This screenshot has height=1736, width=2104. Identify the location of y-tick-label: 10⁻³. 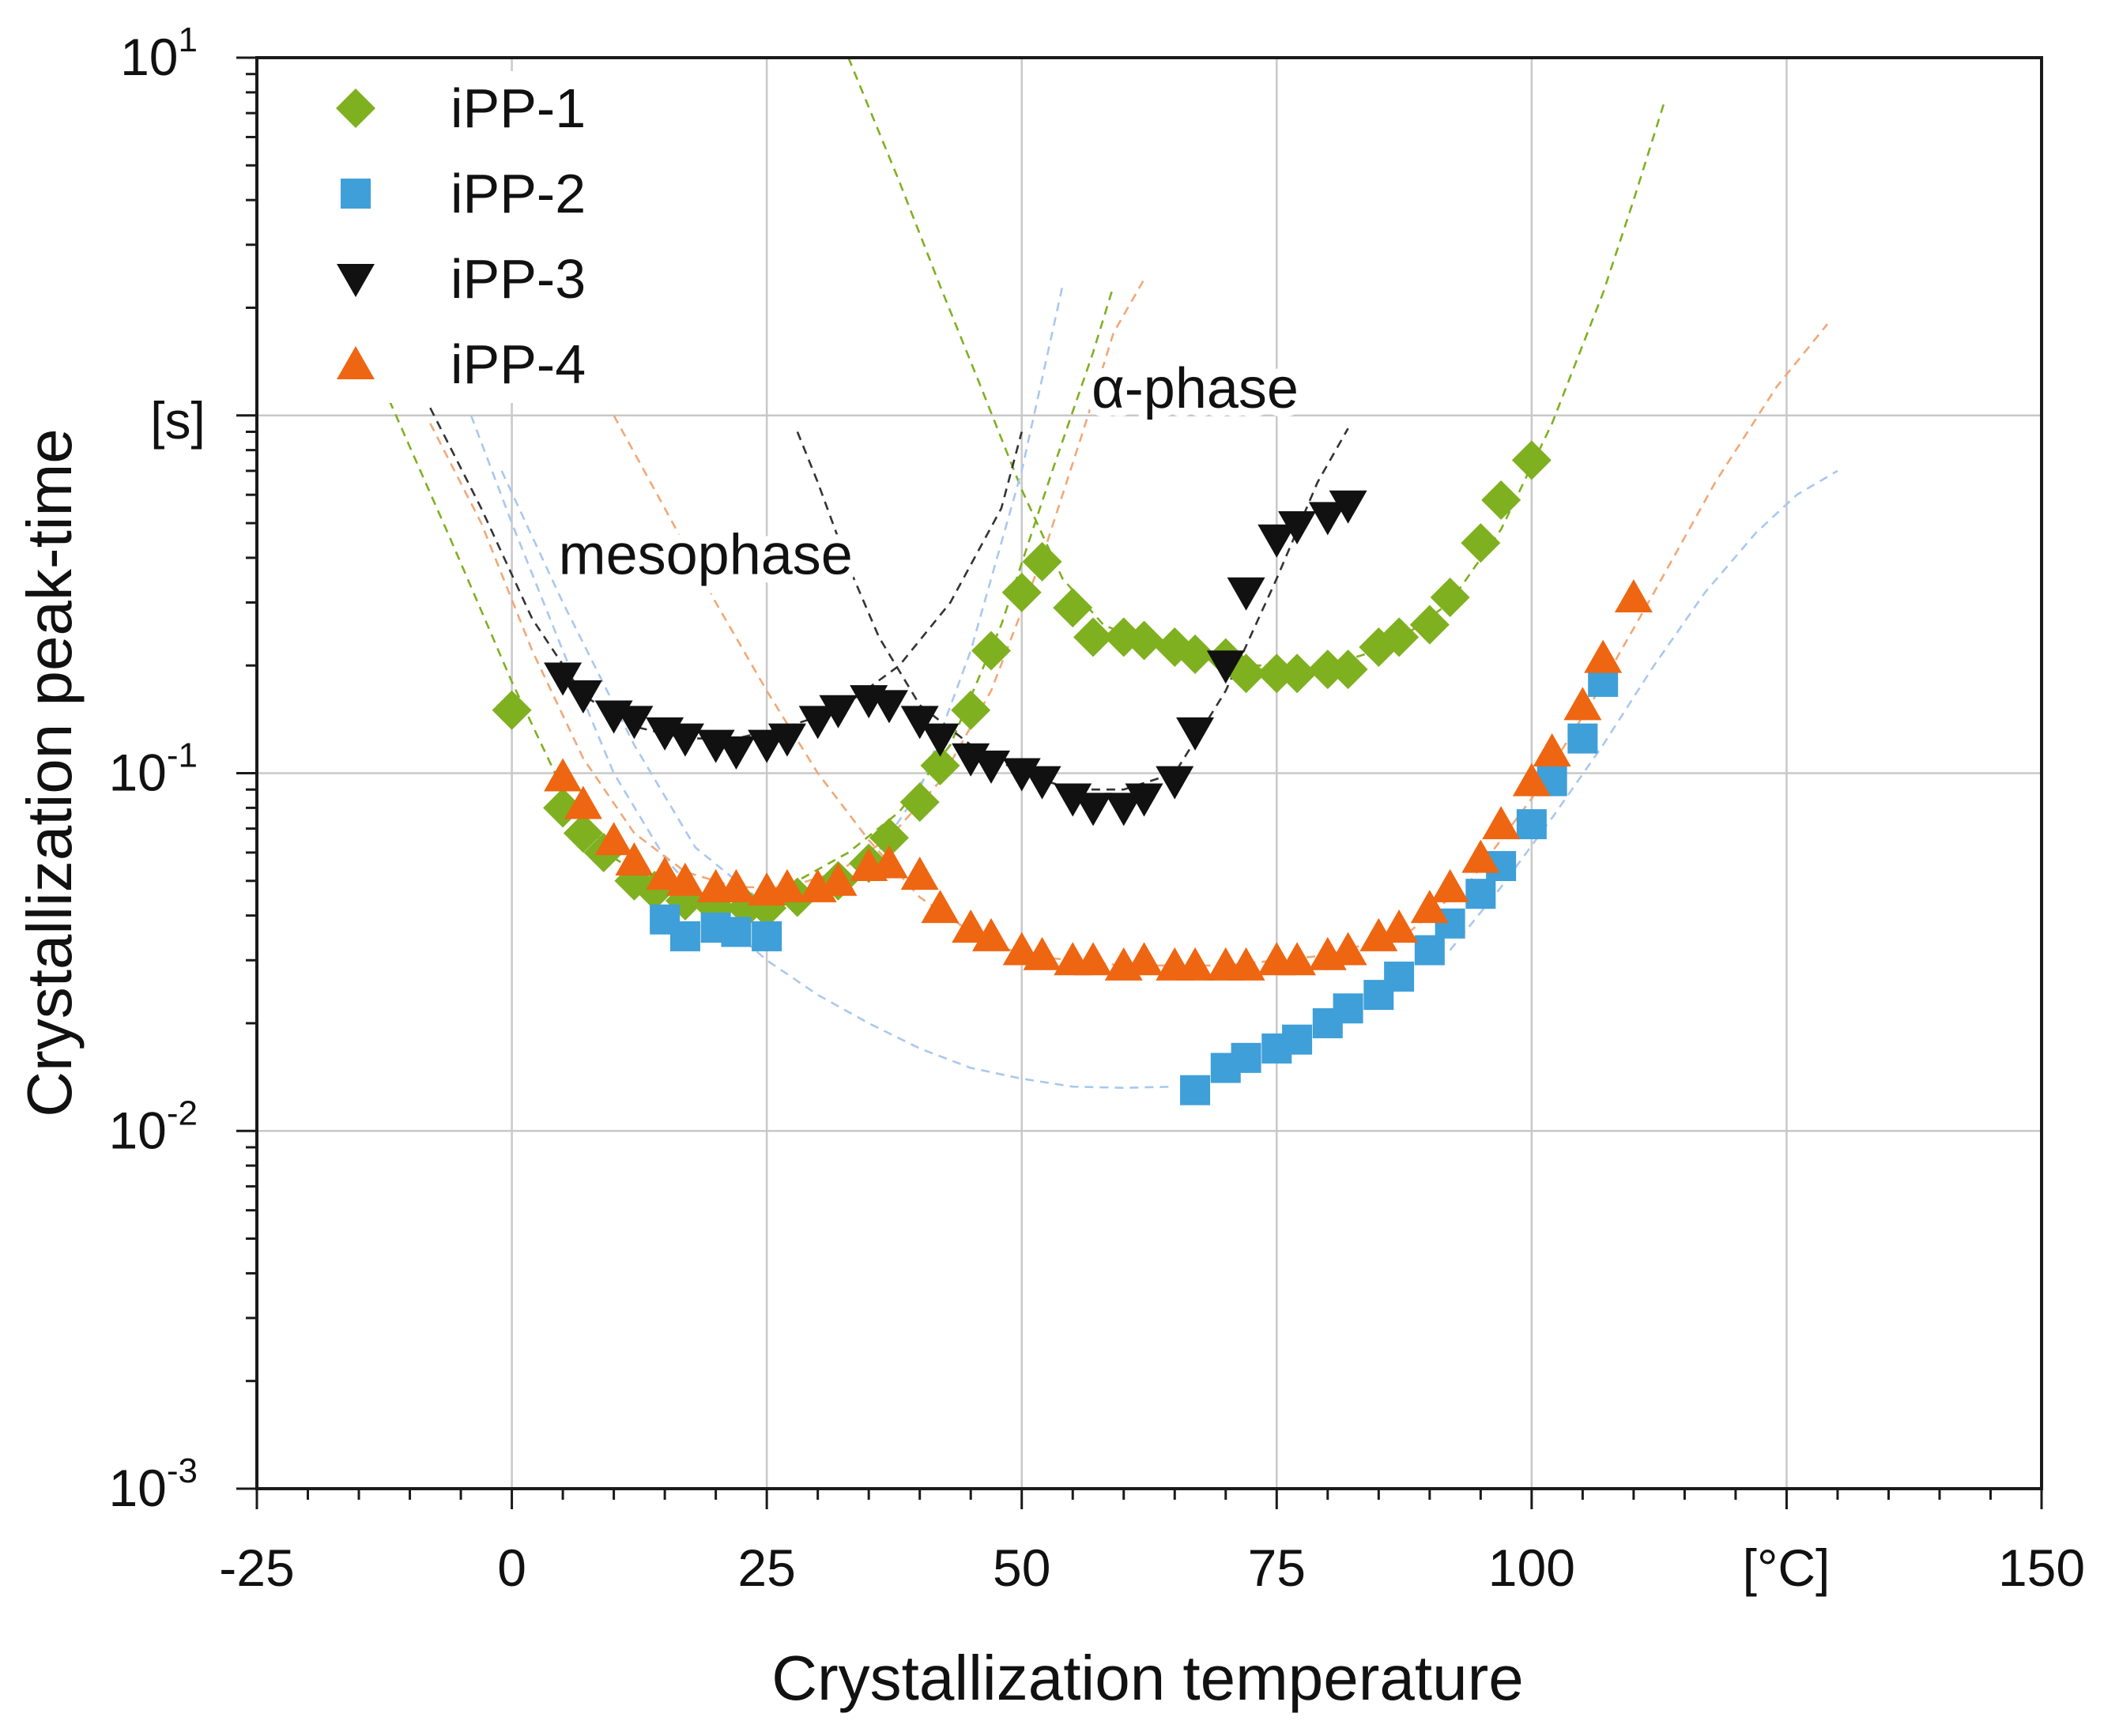
(153, 1484).